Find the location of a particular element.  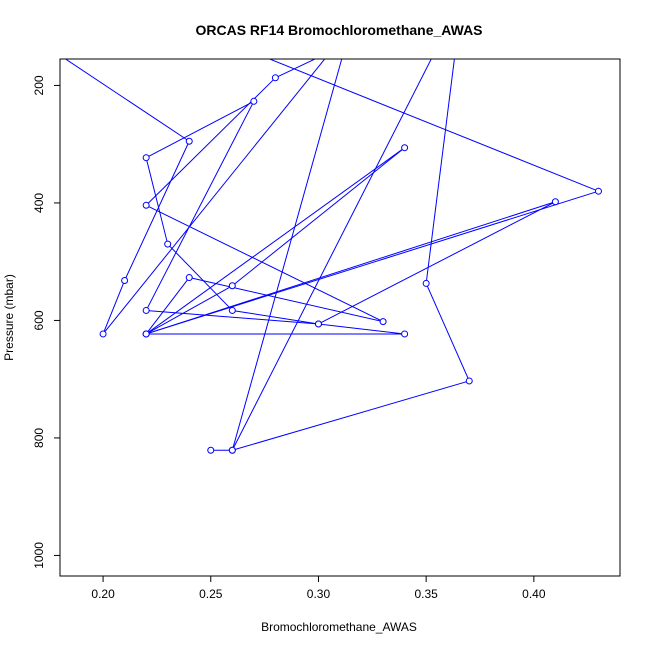

x-axis-label: Bromochloromethane_AWAS is located at coordinates (339, 627).